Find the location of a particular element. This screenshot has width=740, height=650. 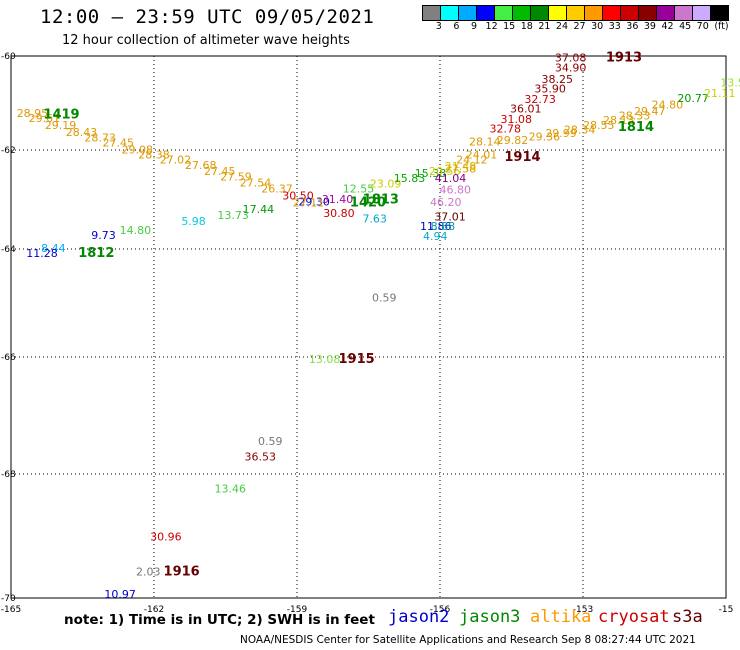

wave-height-value: 29.19 is located at coordinates (61, 125).